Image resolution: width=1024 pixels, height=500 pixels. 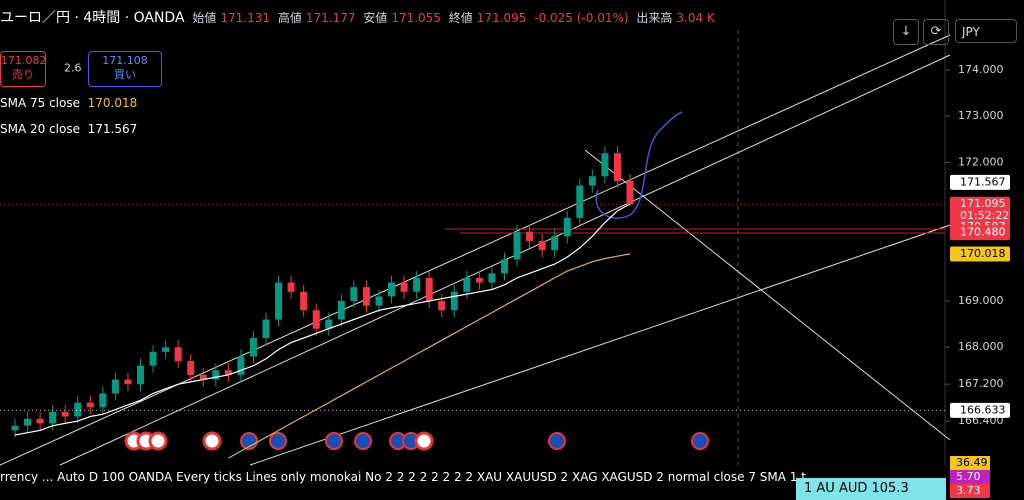 What do you see at coordinates (986, 31) in the screenshot?
I see `currency-select: JPY` at bounding box center [986, 31].